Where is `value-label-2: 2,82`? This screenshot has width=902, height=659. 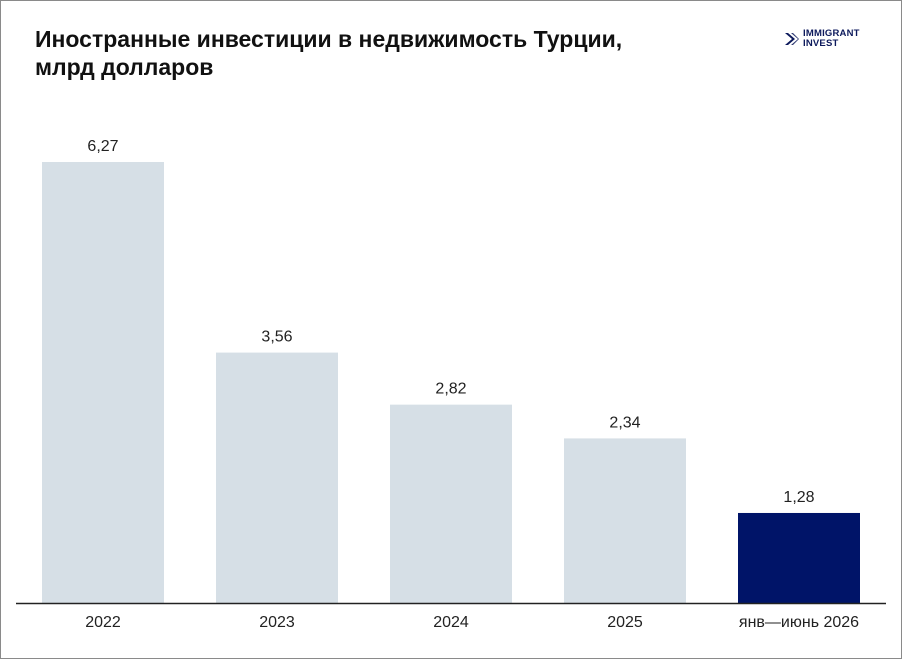
value-label-2: 2,82 is located at coordinates (450, 389).